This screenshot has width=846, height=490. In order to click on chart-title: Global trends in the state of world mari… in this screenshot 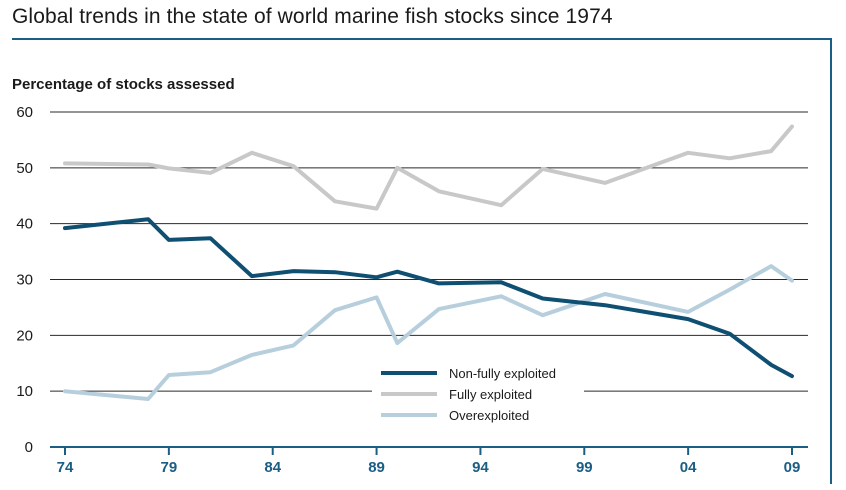, I will do `click(312, 16)`.